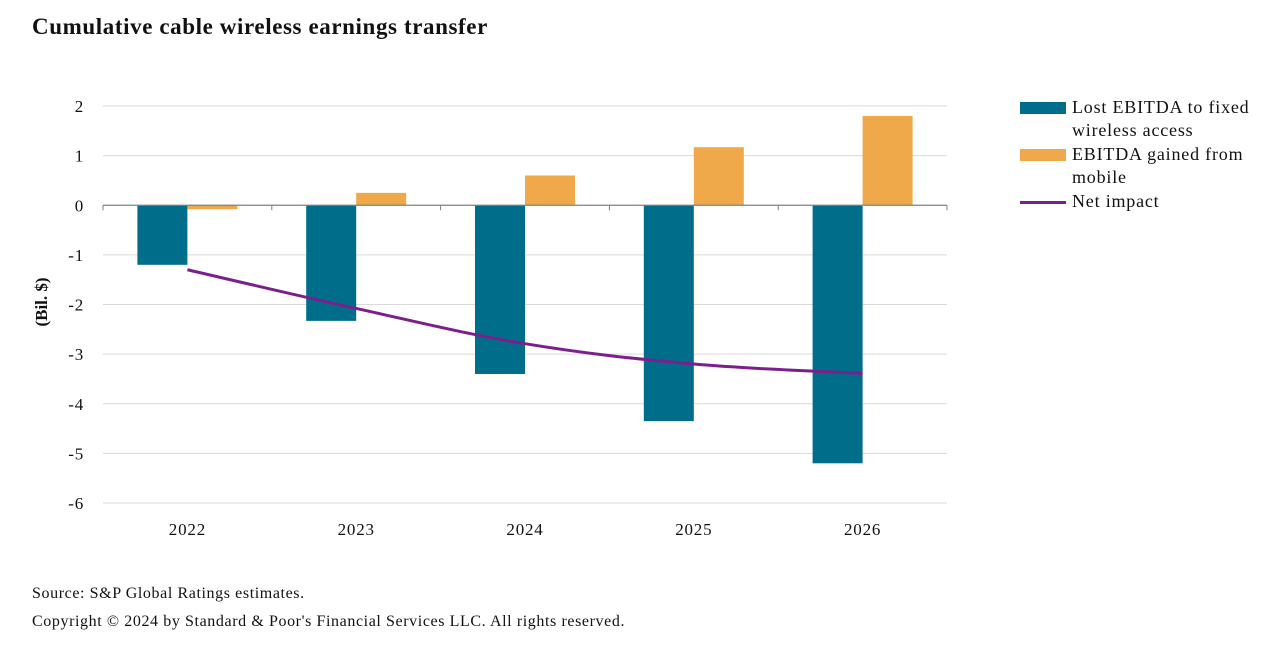 The height and width of the screenshot is (655, 1280). What do you see at coordinates (168, 593) in the screenshot?
I see `source-note: Source: S&P Global Ratings estimates.` at bounding box center [168, 593].